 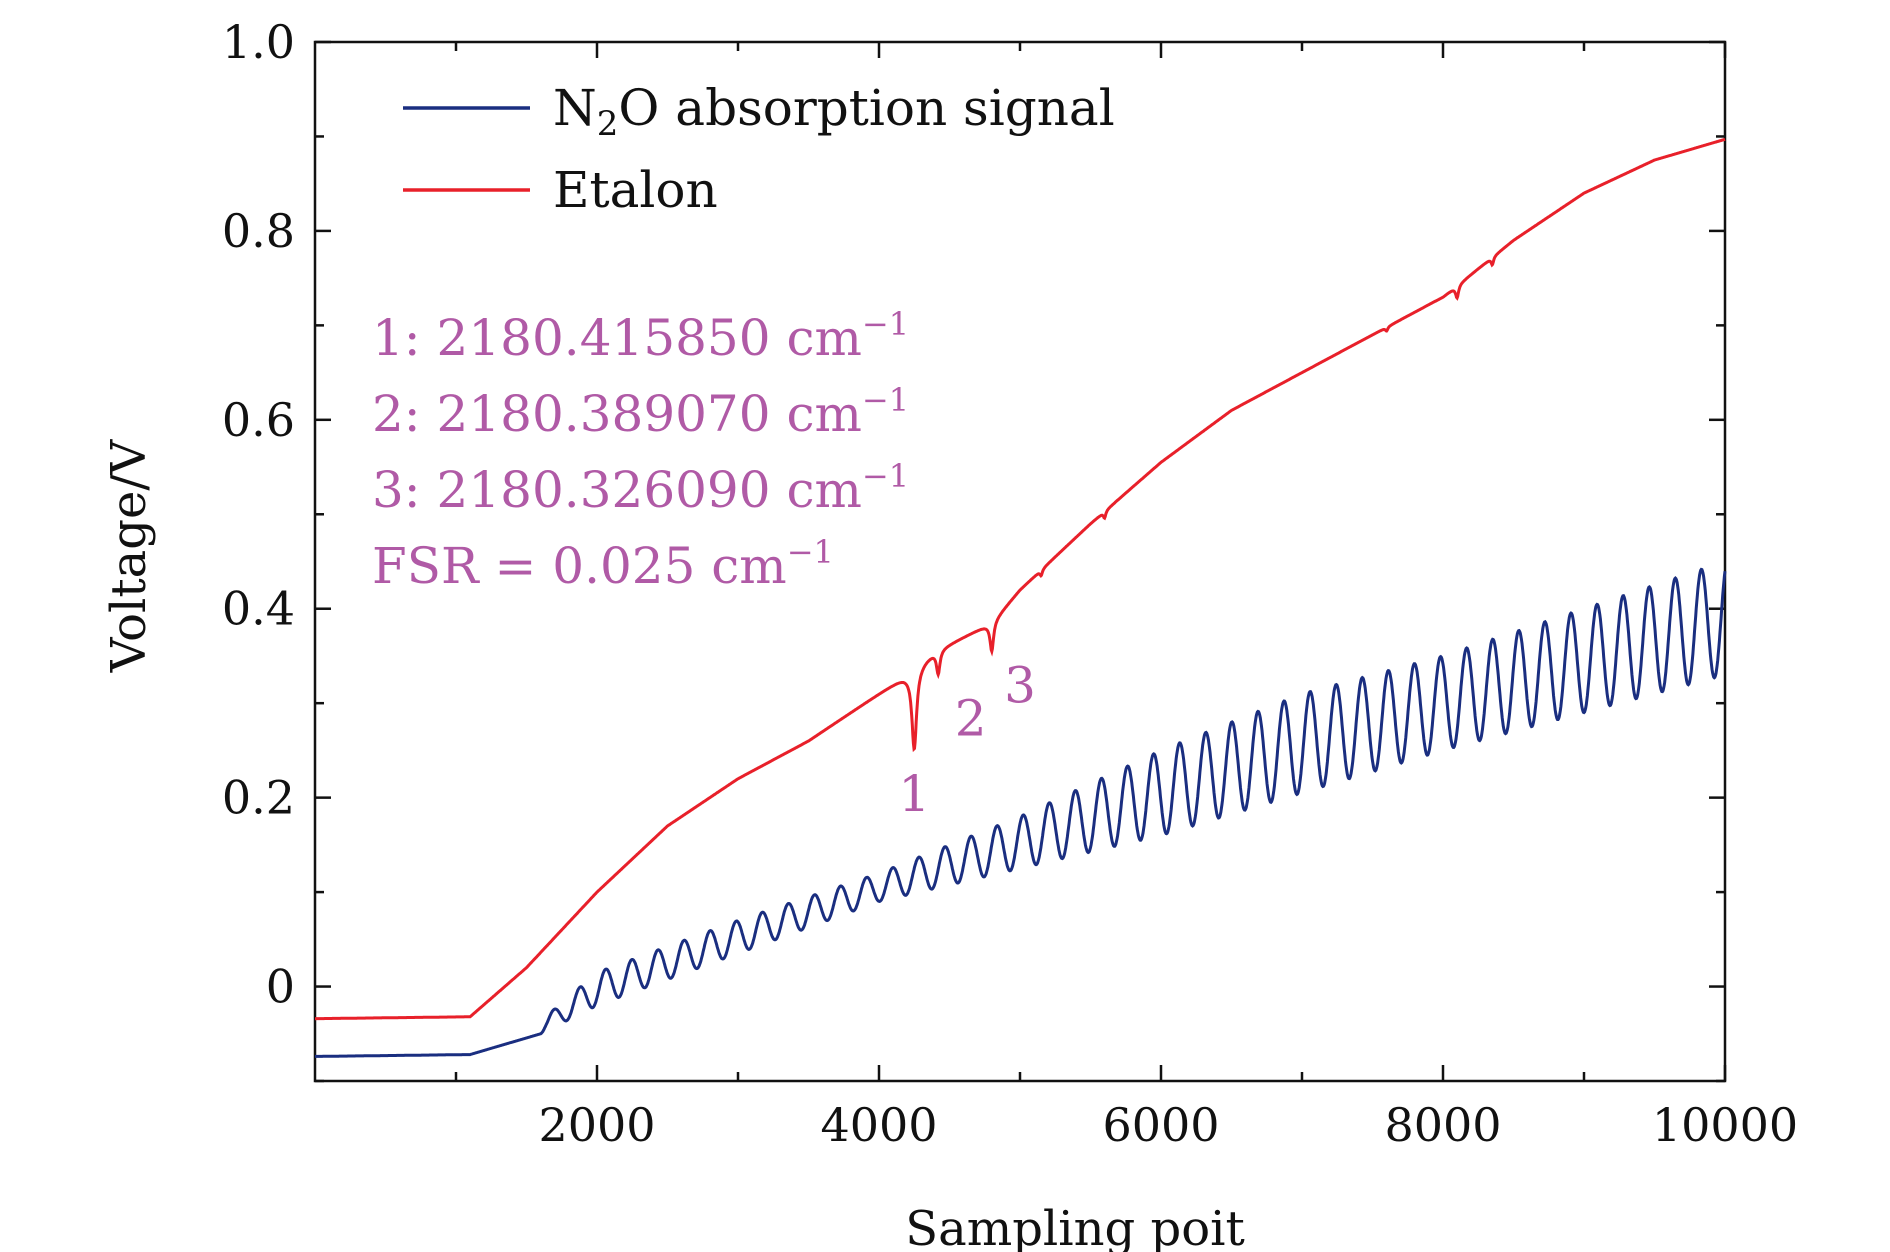 I want to click on annotation-line-2: 2: 2180.389070 cm−1, so click(x=640, y=412).